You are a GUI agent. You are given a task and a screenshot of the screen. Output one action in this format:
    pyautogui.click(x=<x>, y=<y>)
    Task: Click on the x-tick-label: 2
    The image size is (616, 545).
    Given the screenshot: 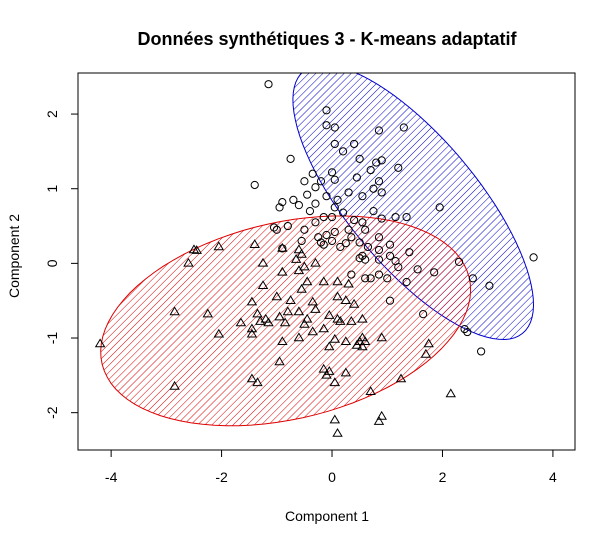 What is the action you would take?
    pyautogui.click(x=443, y=477)
    